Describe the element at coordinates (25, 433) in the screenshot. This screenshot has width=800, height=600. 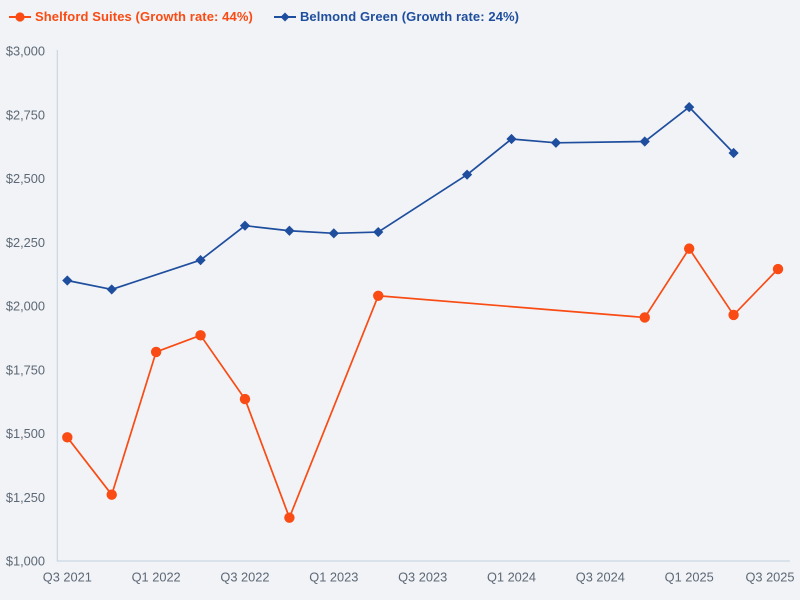
I see `y-axis-tick-label: $1,500` at that location.